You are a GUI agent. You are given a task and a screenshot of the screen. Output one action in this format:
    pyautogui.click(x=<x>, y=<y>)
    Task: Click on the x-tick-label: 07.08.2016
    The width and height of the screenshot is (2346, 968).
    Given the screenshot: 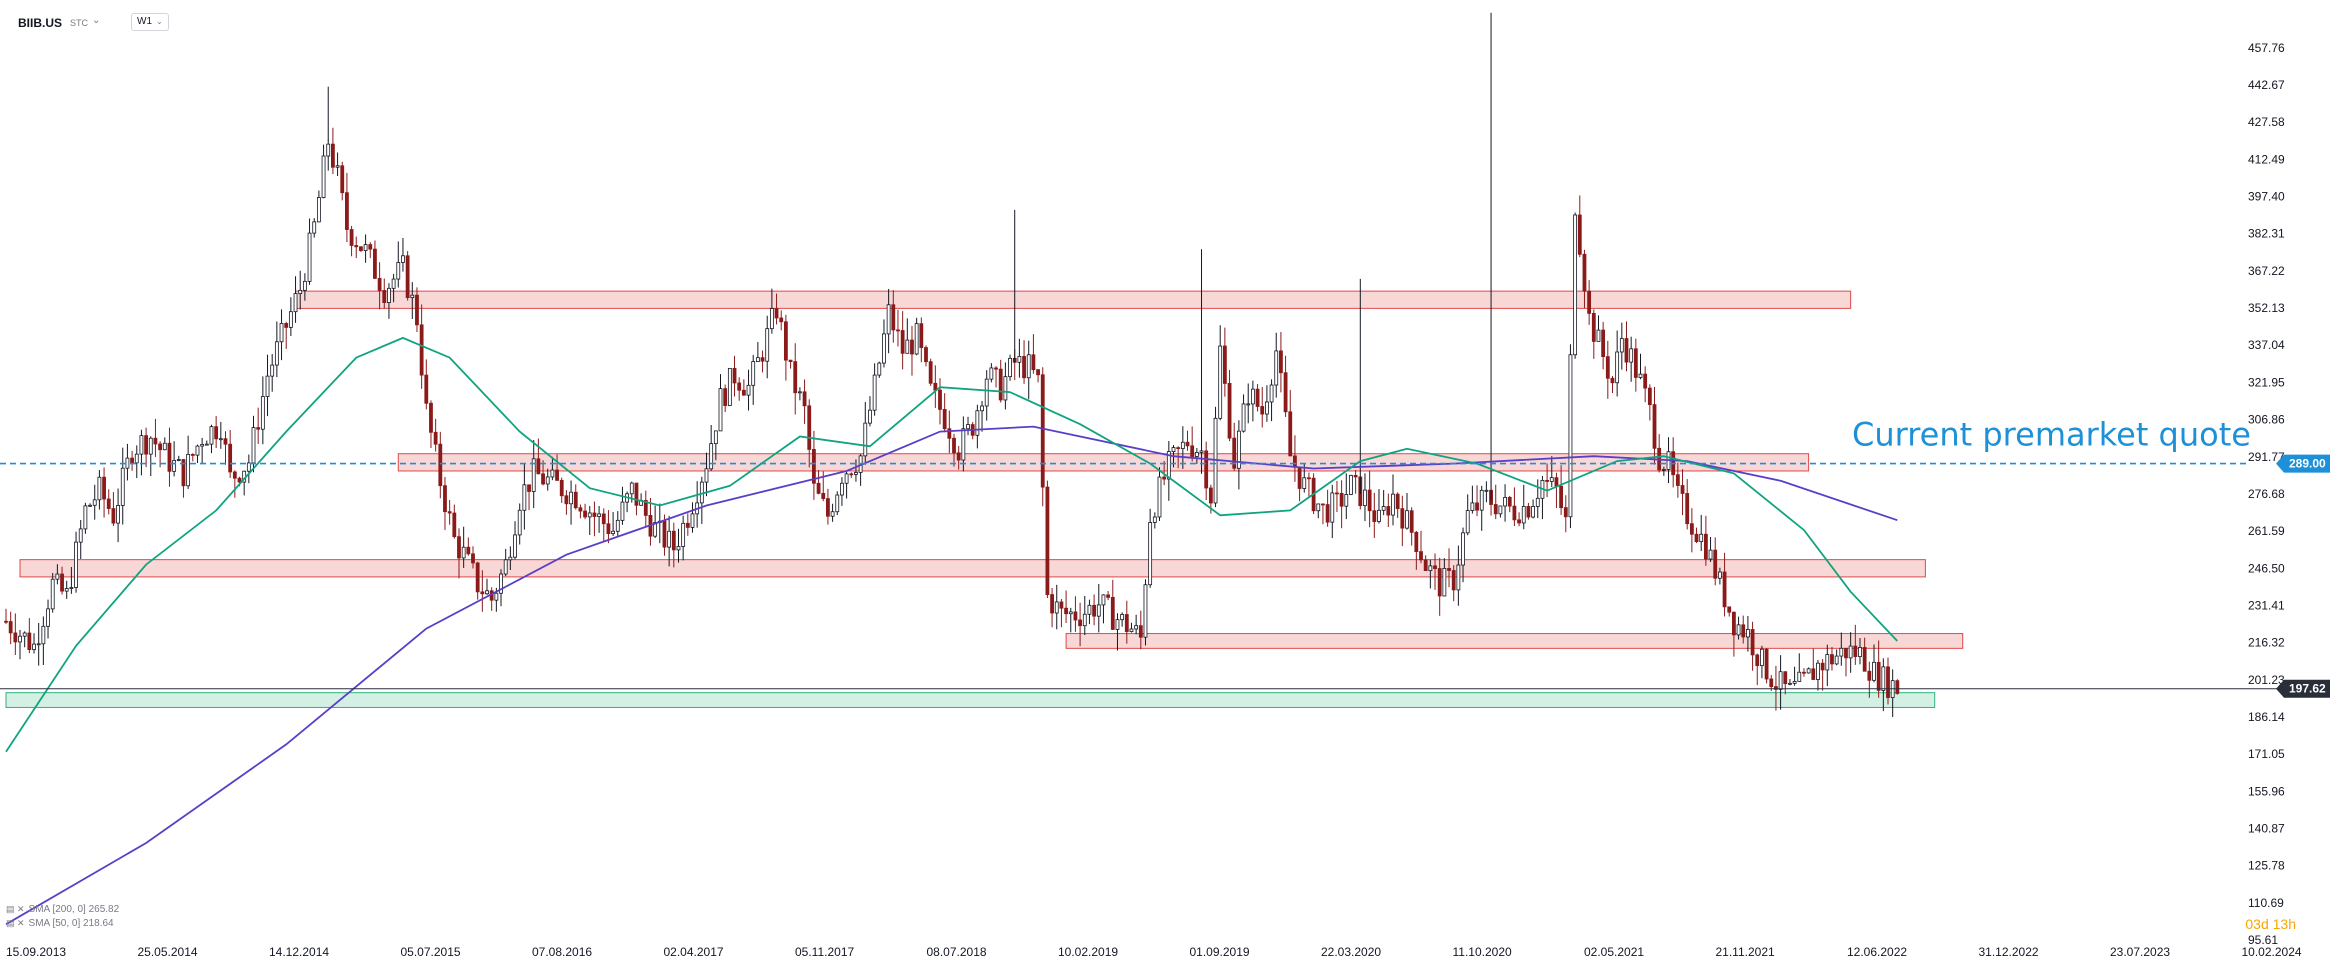 What is the action you would take?
    pyautogui.click(x=562, y=952)
    